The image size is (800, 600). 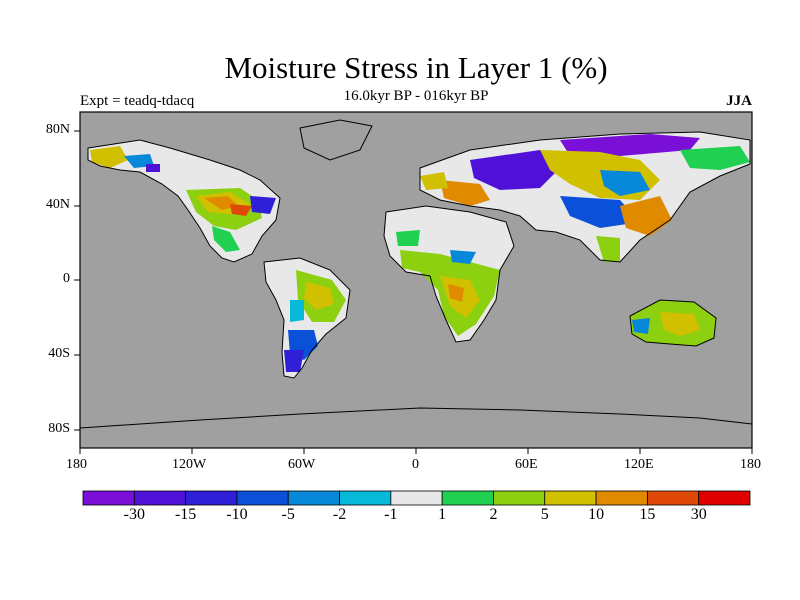 What do you see at coordinates (544, 514) in the screenshot?
I see `colorbar-label: 5` at bounding box center [544, 514].